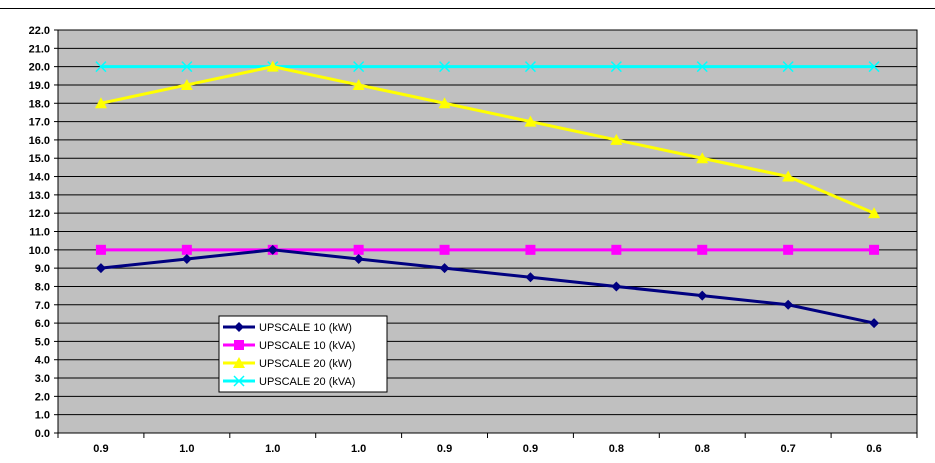 The image size is (935, 463). Describe the element at coordinates (467, 8) in the screenshot. I see `top-rule` at that location.